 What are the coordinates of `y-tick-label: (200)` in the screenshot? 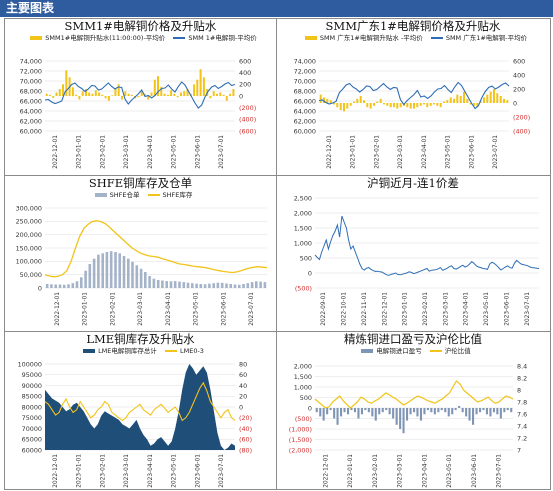 It's located at (521, 117).